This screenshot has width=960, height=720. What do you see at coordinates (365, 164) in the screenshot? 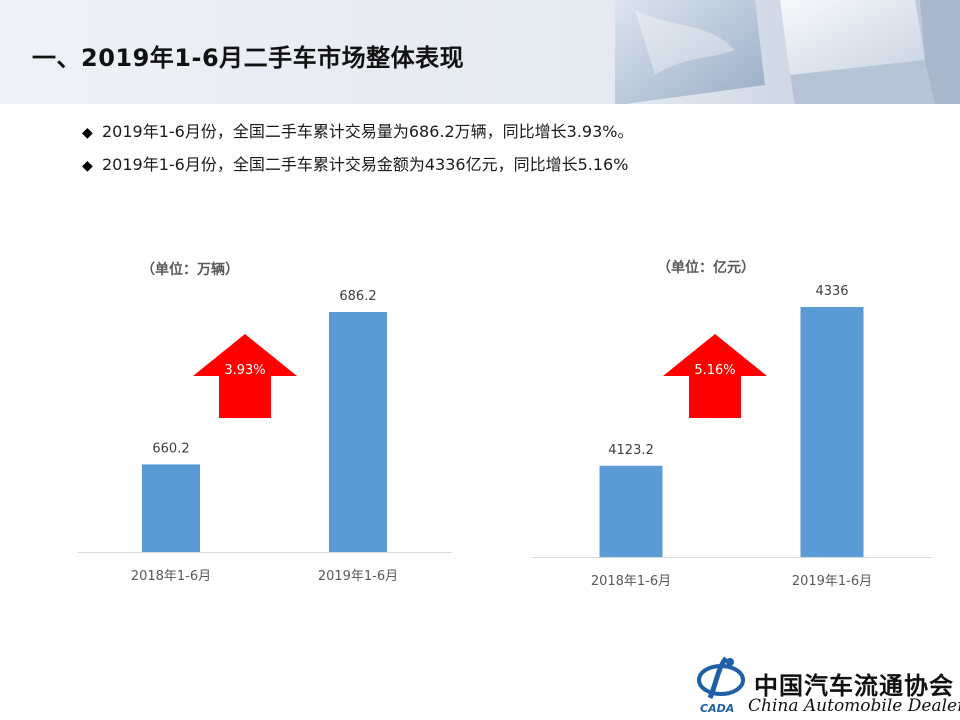
I see `bullet-text: 2019年1-6月份，全国二手车累计交易金额为4336亿元，同比增长5.16%` at bounding box center [365, 164].